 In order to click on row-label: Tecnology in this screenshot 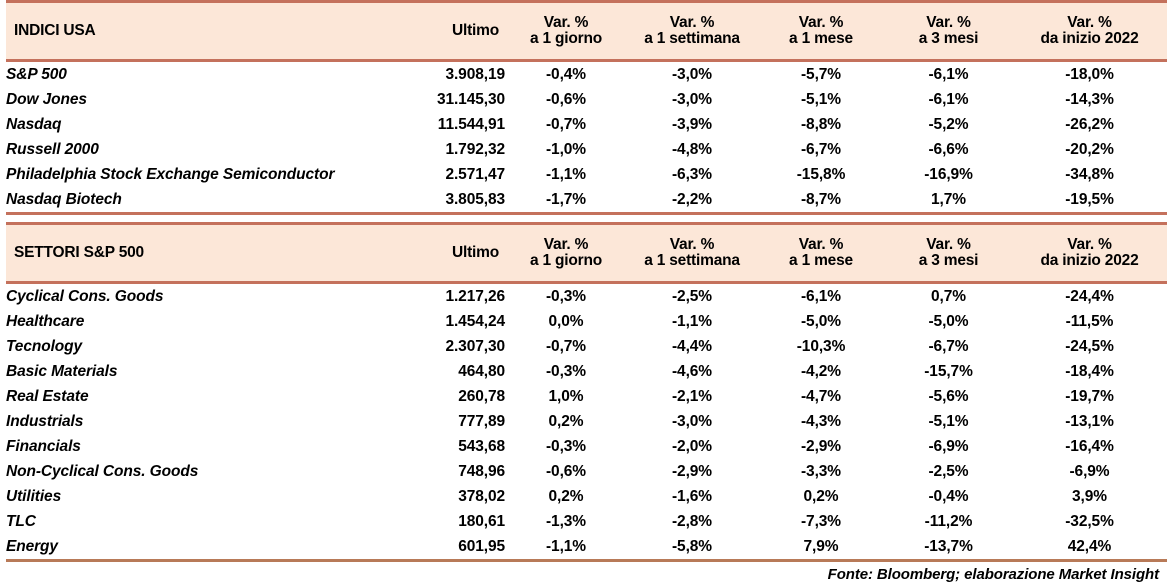, I will do `click(44, 346)`.